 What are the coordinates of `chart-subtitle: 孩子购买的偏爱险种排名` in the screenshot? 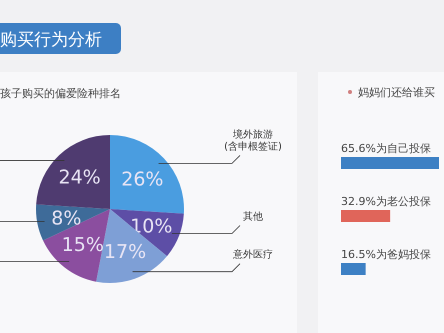 It's located at (60, 93).